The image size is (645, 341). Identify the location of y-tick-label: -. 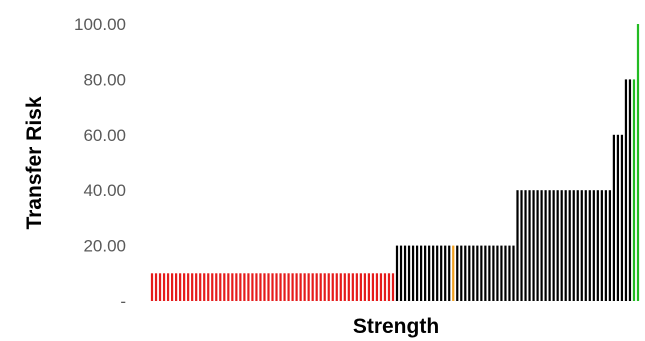
(123, 301).